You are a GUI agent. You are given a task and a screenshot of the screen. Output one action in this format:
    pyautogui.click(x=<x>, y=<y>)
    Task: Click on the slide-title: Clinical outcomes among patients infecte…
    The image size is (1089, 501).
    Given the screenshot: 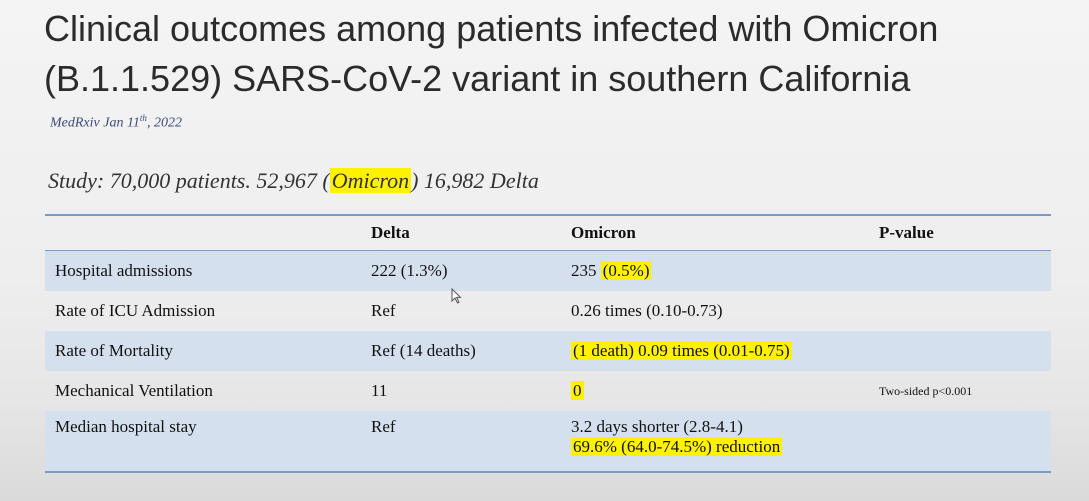 What is the action you would take?
    pyautogui.click(x=491, y=53)
    